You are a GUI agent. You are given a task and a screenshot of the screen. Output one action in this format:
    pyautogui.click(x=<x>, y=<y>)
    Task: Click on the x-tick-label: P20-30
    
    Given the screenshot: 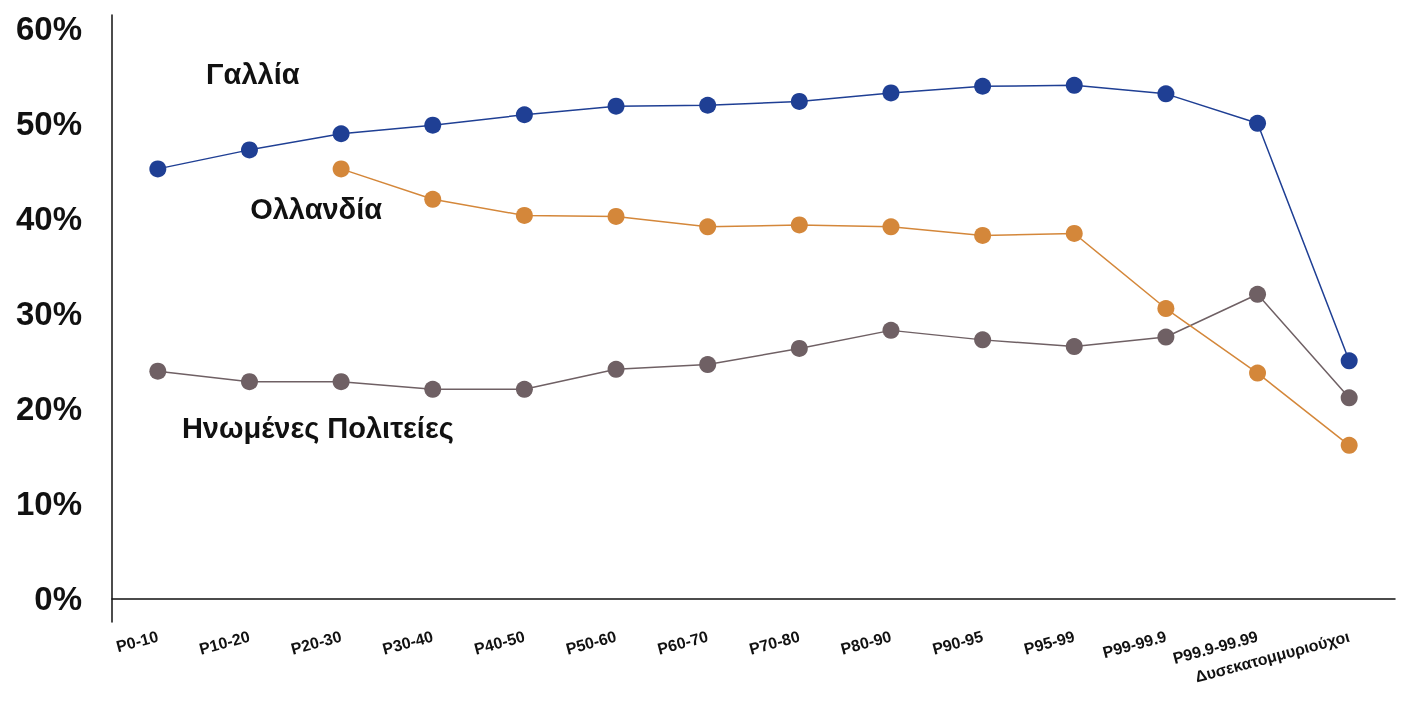 What is the action you would take?
    pyautogui.click(x=316, y=642)
    